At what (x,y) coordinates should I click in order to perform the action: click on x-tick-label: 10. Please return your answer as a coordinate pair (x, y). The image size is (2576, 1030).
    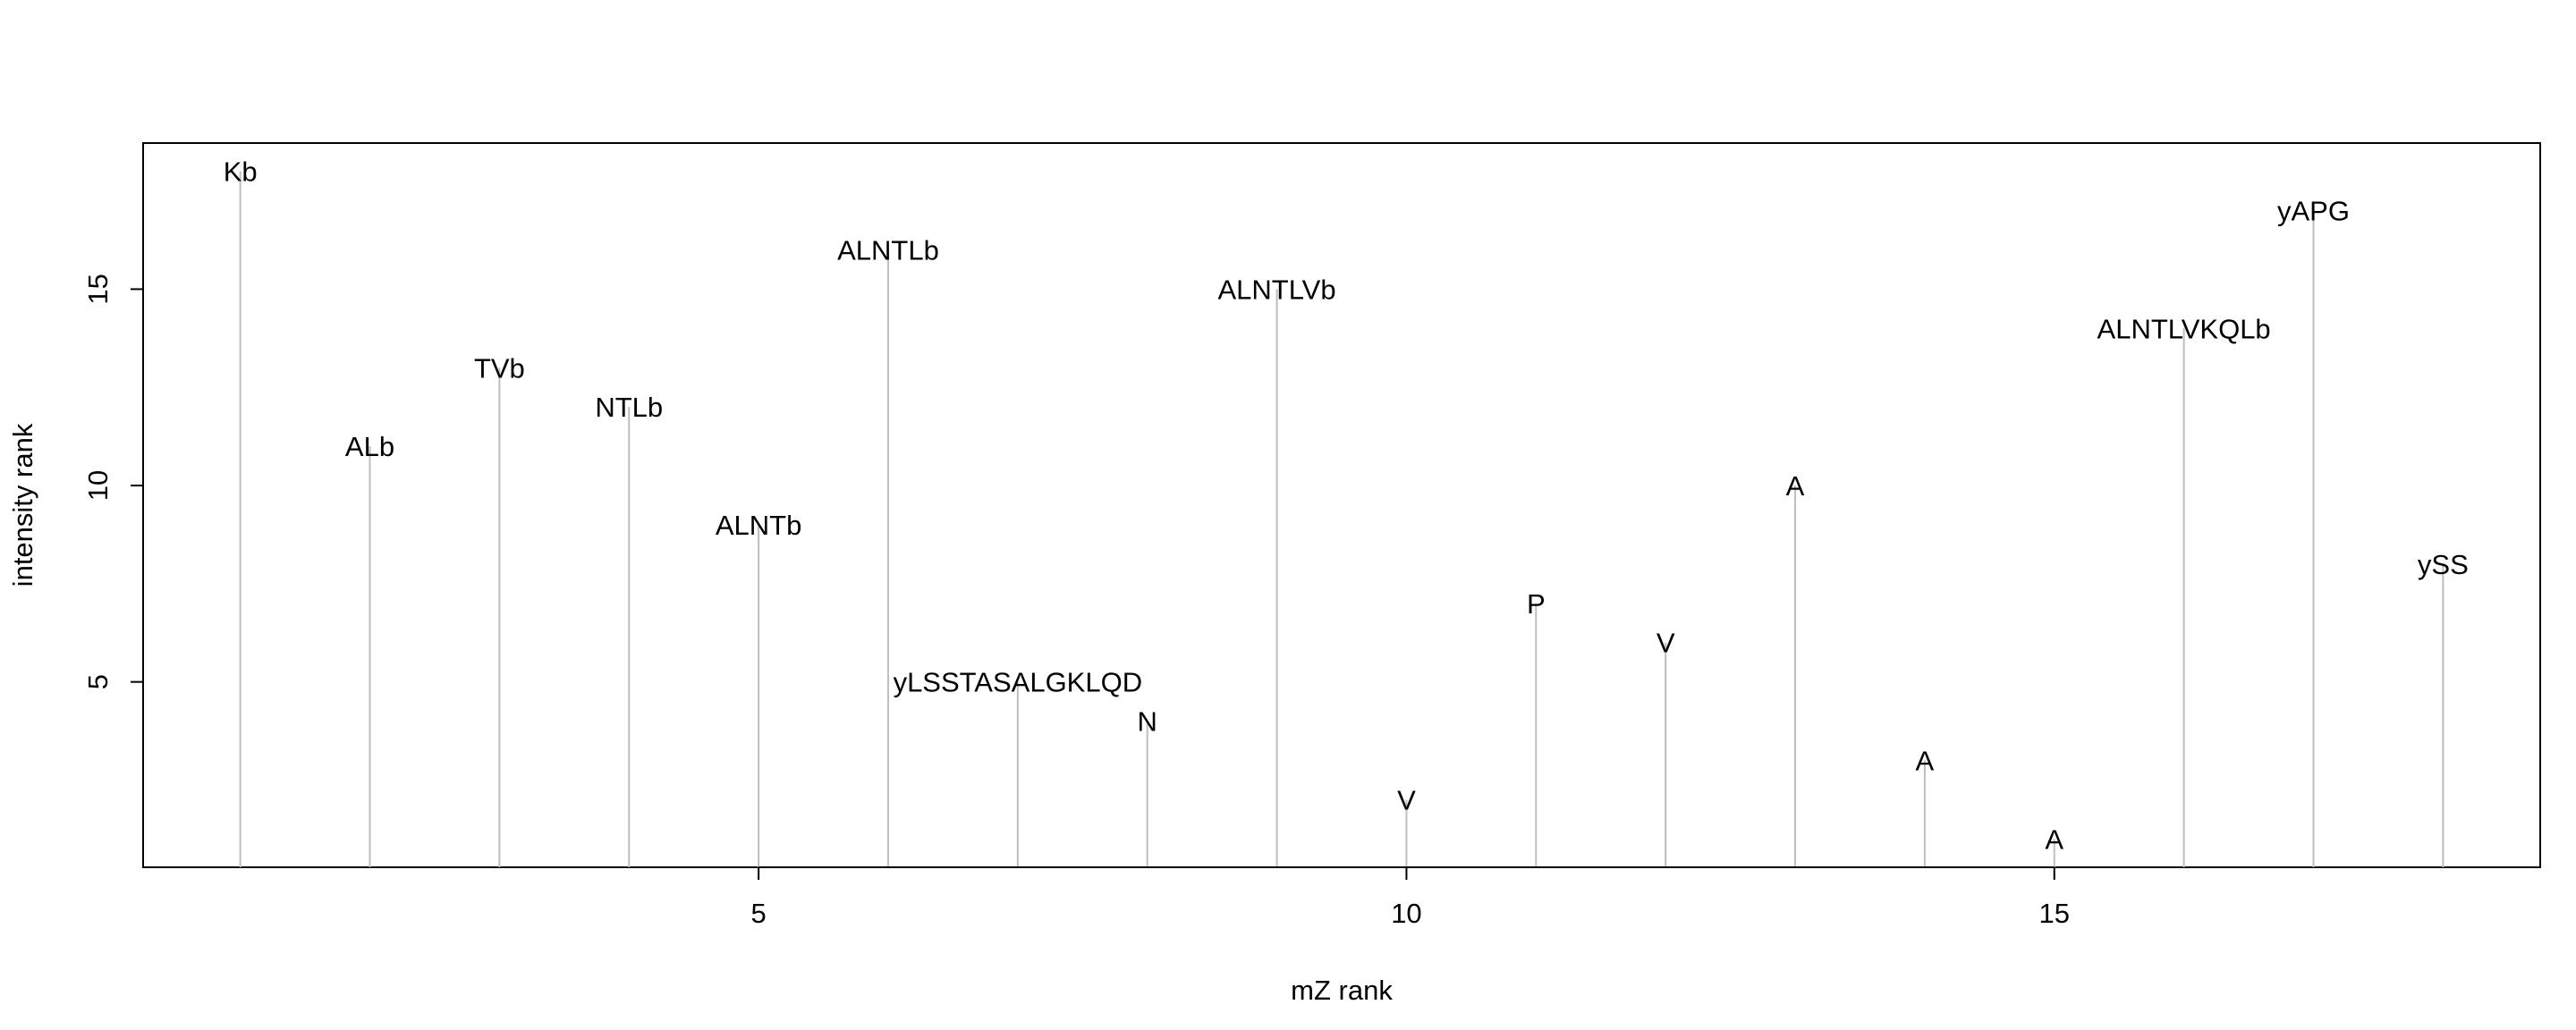
    Looking at the image, I should click on (1406, 913).